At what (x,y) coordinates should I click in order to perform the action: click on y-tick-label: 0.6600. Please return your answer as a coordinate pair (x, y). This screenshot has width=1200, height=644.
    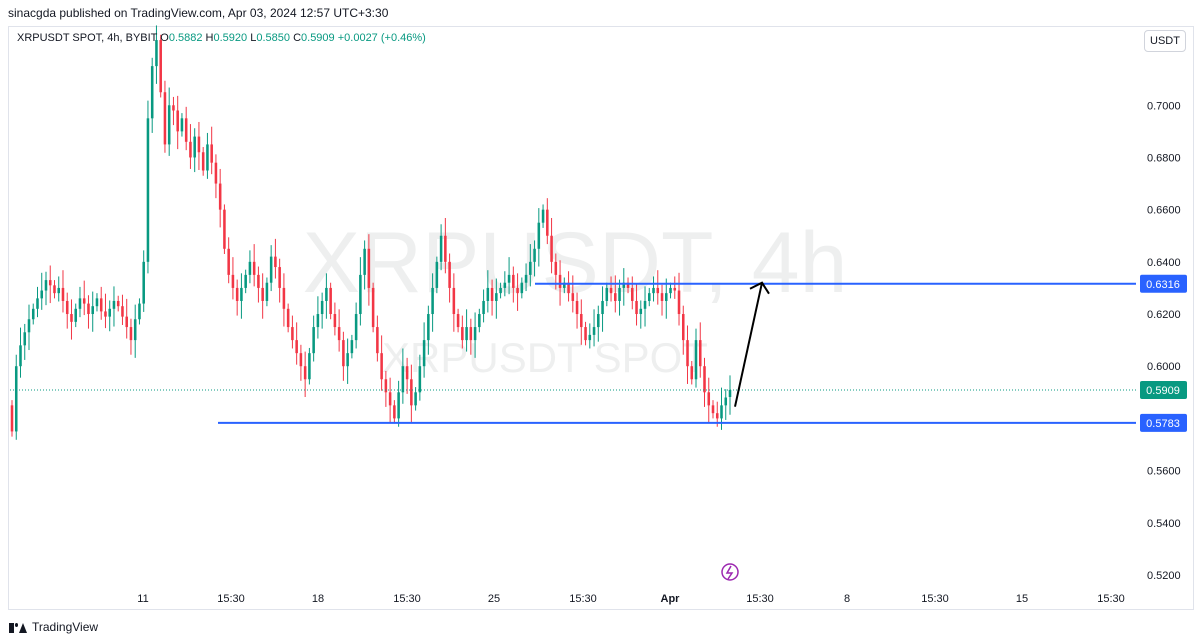
    Looking at the image, I should click on (1164, 211).